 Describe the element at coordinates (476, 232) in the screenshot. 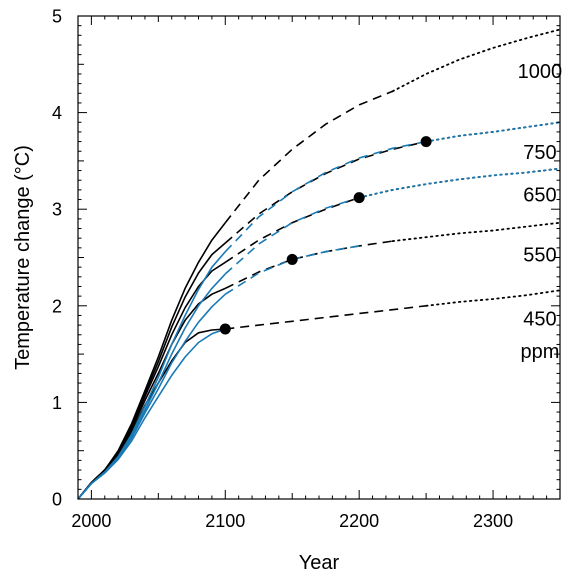

I see `series-3-dotted-line` at that location.